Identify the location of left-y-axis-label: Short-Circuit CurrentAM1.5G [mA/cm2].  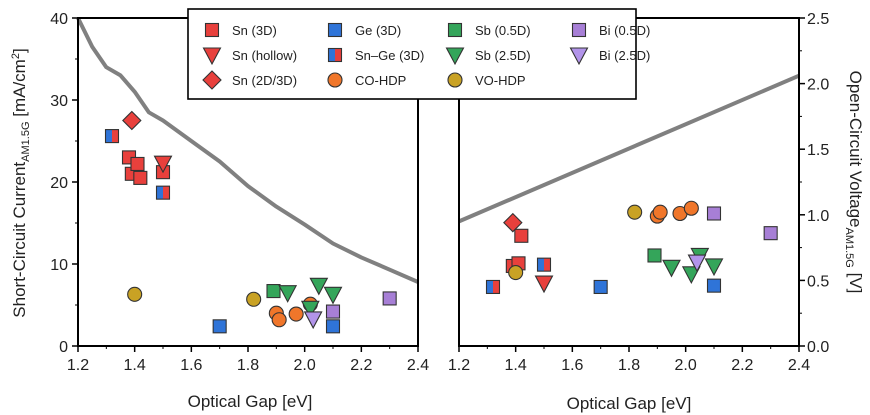
(21, 182).